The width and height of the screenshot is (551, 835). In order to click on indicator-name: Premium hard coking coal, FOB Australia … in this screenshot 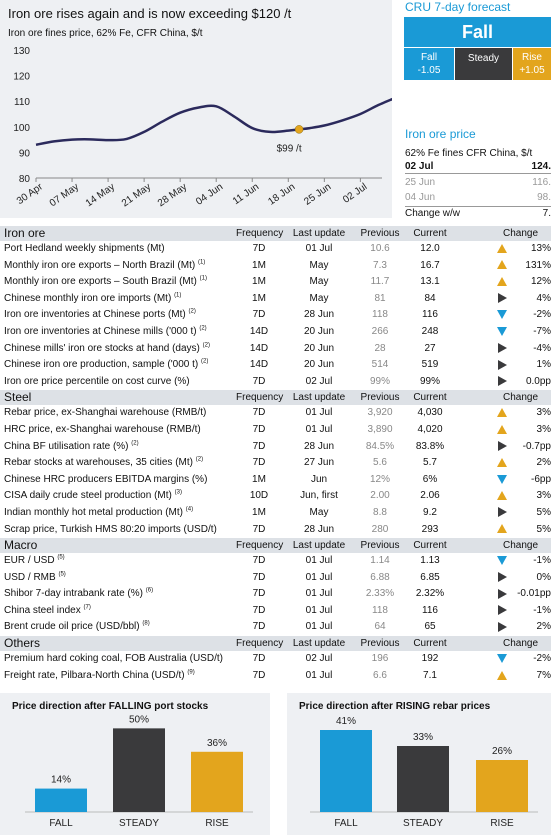, I will do `click(113, 659)`.